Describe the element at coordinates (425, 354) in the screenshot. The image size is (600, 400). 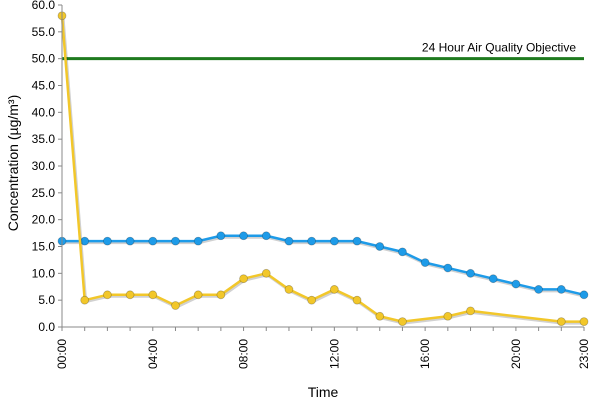
I see `x-tick-label: 16:00` at that location.